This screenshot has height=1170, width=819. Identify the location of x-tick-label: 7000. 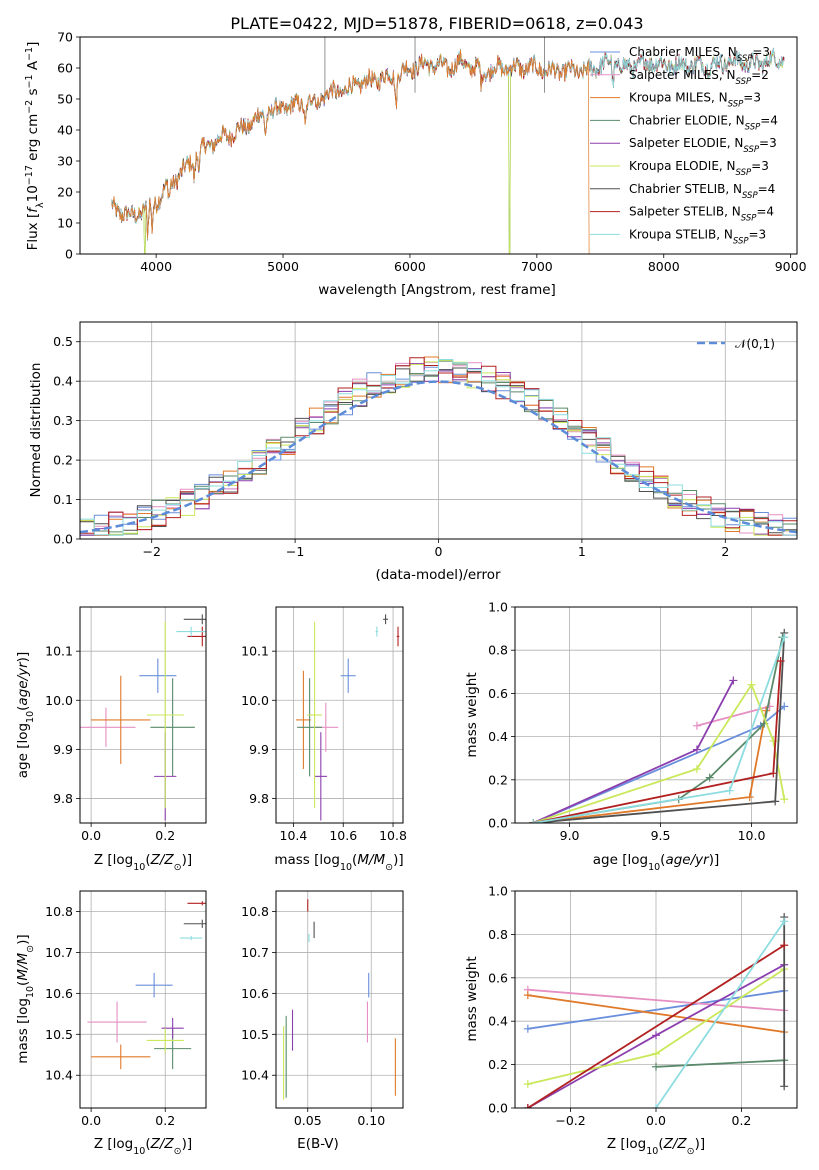
(537, 266).